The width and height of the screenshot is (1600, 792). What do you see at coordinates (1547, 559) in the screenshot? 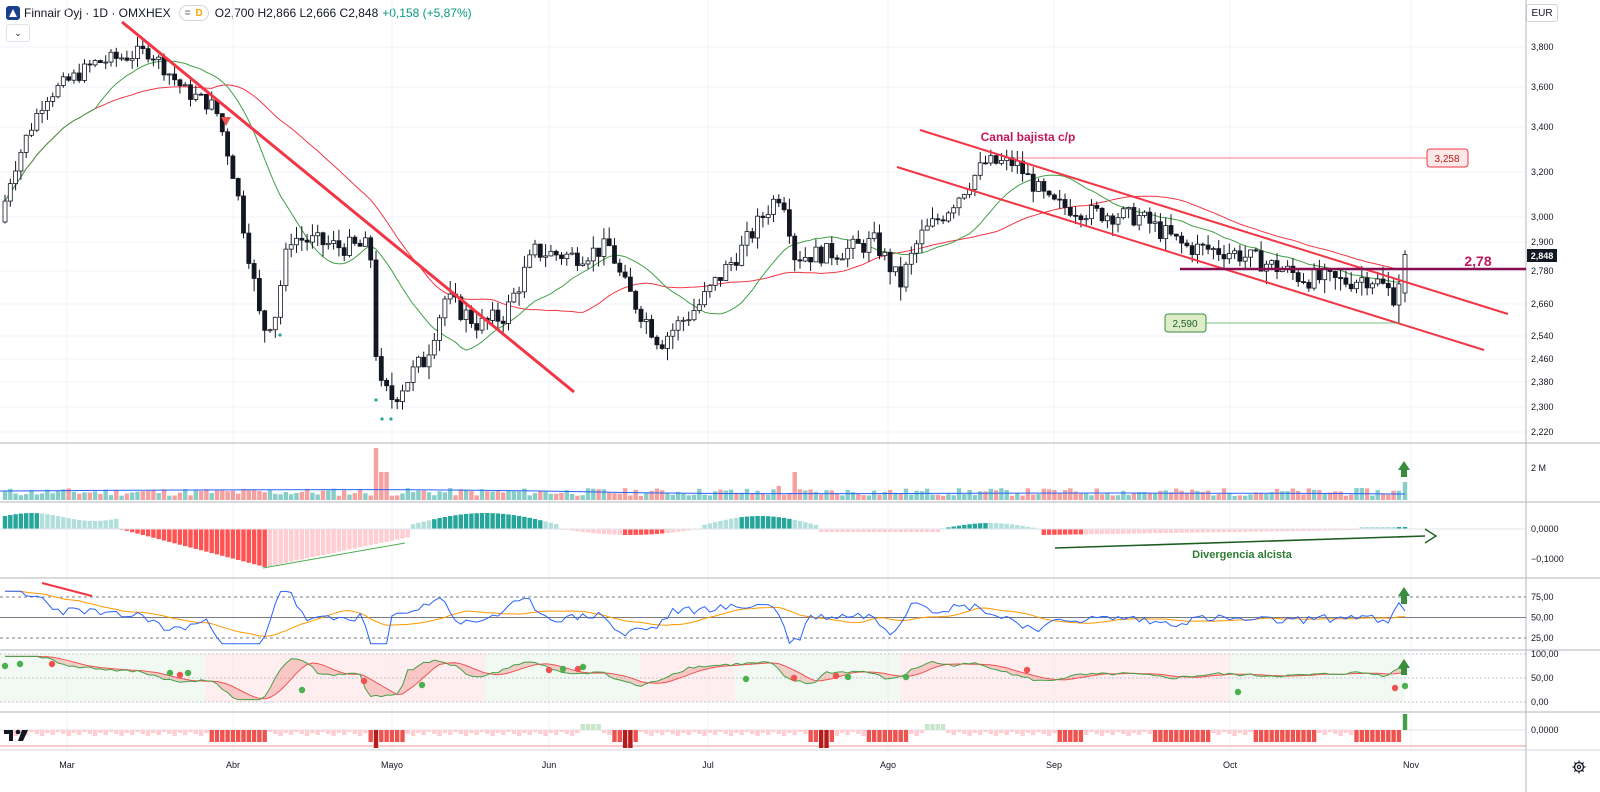
I see `macd-tick-label: −0,1000` at bounding box center [1547, 559].